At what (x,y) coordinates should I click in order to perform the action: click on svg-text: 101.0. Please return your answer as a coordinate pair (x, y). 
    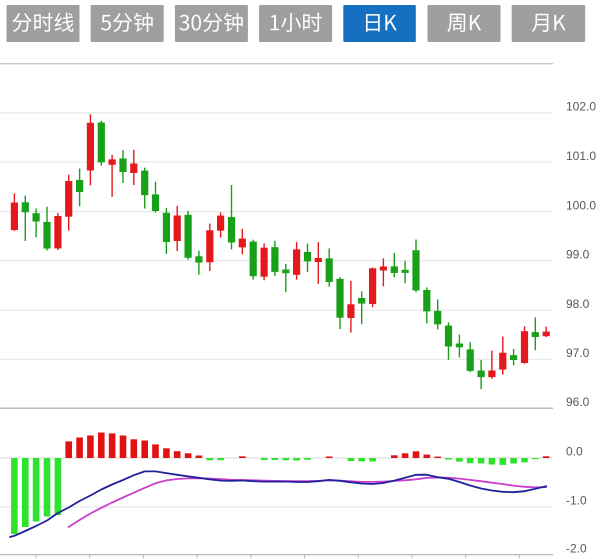
    Looking at the image, I should click on (581, 156).